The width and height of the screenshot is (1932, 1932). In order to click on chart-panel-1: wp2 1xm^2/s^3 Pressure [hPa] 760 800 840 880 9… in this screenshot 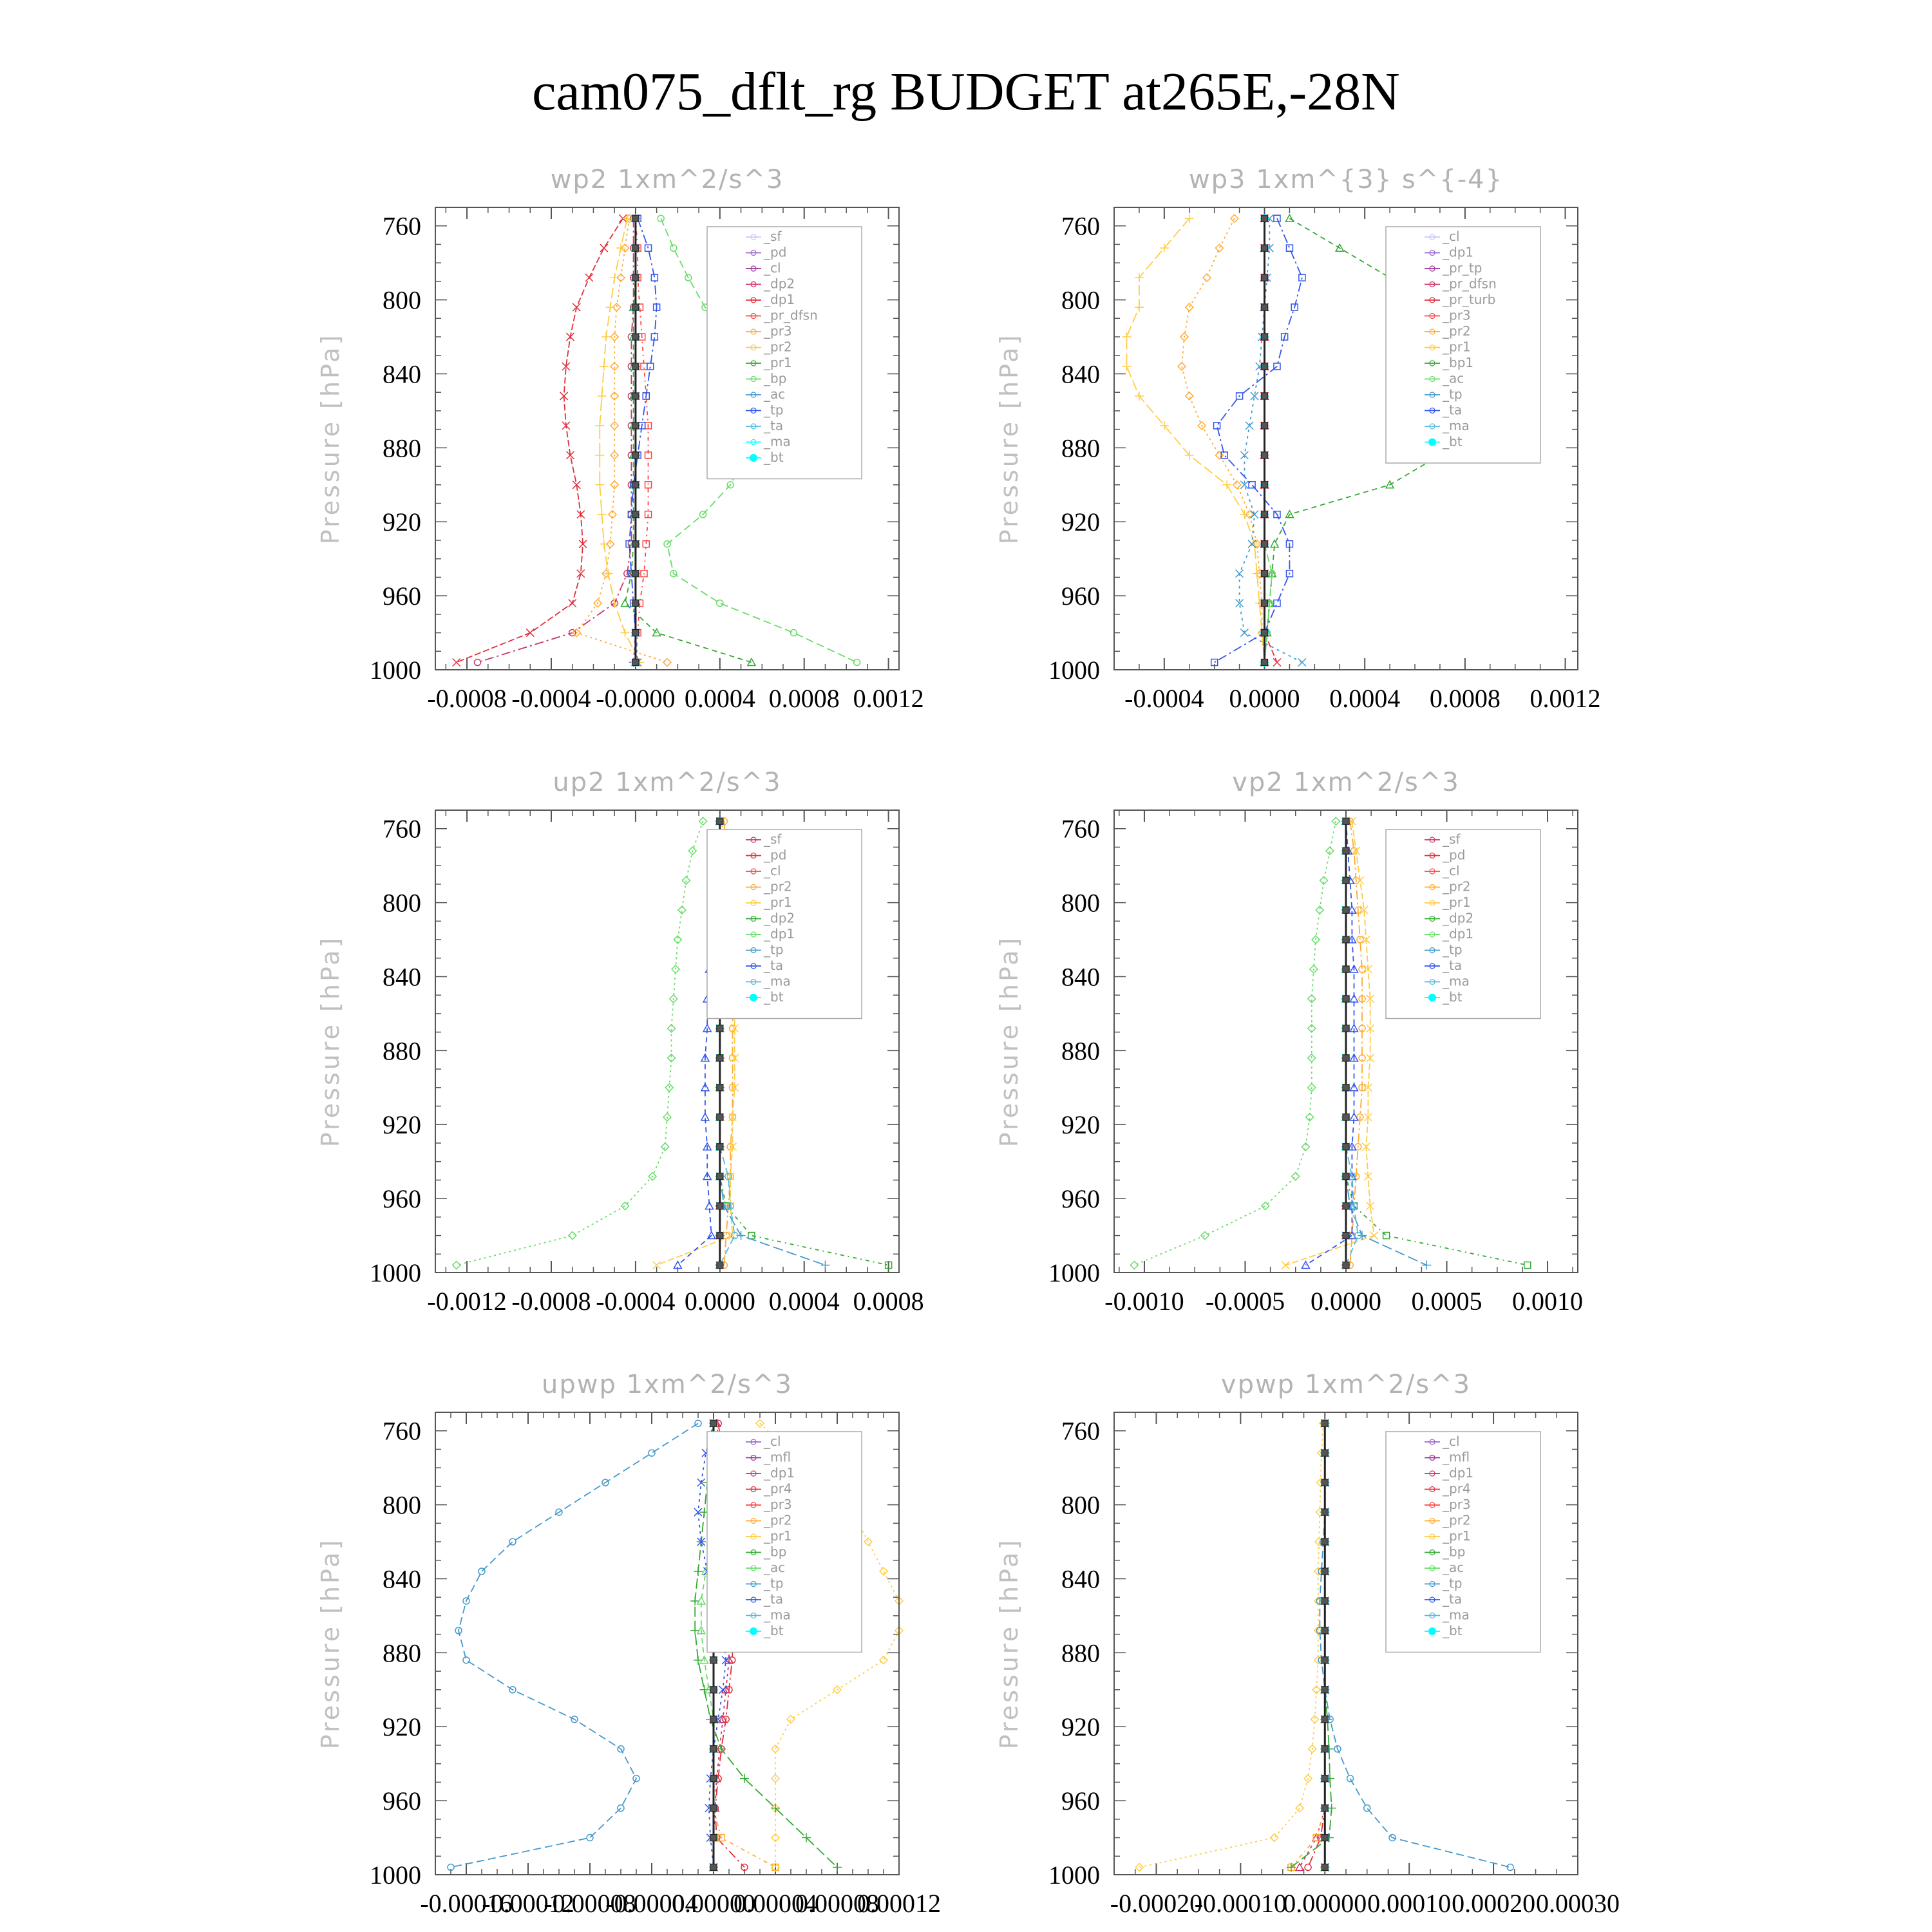, I will do `click(620, 439)`.